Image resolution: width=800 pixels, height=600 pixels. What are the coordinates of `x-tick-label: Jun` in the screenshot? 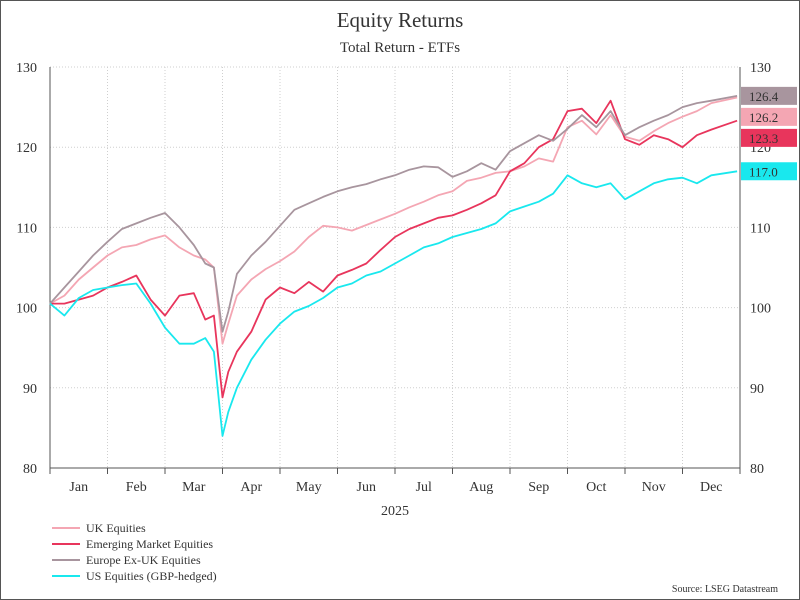 It's located at (366, 487).